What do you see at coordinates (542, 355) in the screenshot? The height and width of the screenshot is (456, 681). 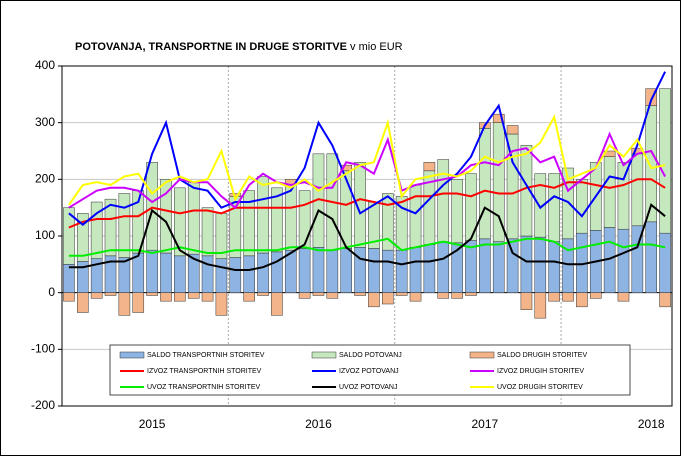 I see `legend-label: SALDO DRUGIH STORITEV` at bounding box center [542, 355].